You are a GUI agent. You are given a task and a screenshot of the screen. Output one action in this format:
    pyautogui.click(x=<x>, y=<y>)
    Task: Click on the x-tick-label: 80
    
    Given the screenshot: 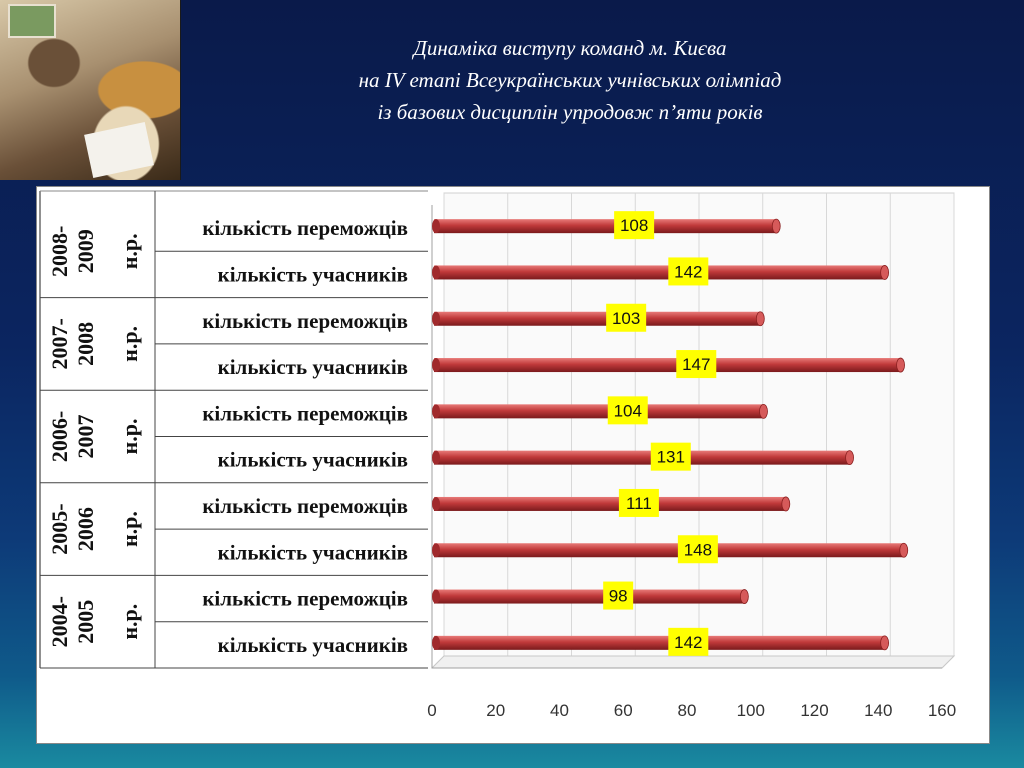 What is the action you would take?
    pyautogui.click(x=687, y=710)
    